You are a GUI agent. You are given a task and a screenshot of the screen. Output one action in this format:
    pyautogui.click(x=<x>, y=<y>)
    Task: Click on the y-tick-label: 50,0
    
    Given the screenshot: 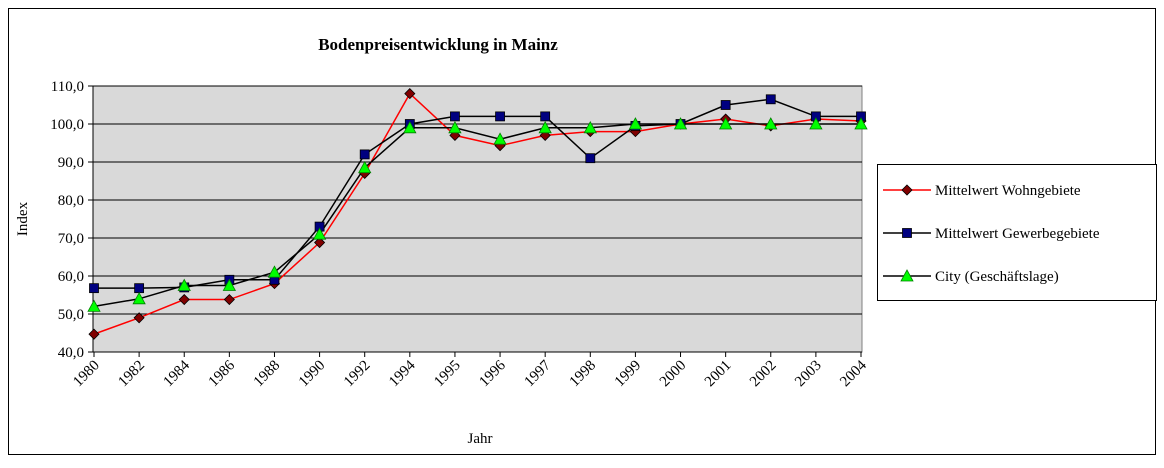 What is the action you would take?
    pyautogui.click(x=71, y=315)
    